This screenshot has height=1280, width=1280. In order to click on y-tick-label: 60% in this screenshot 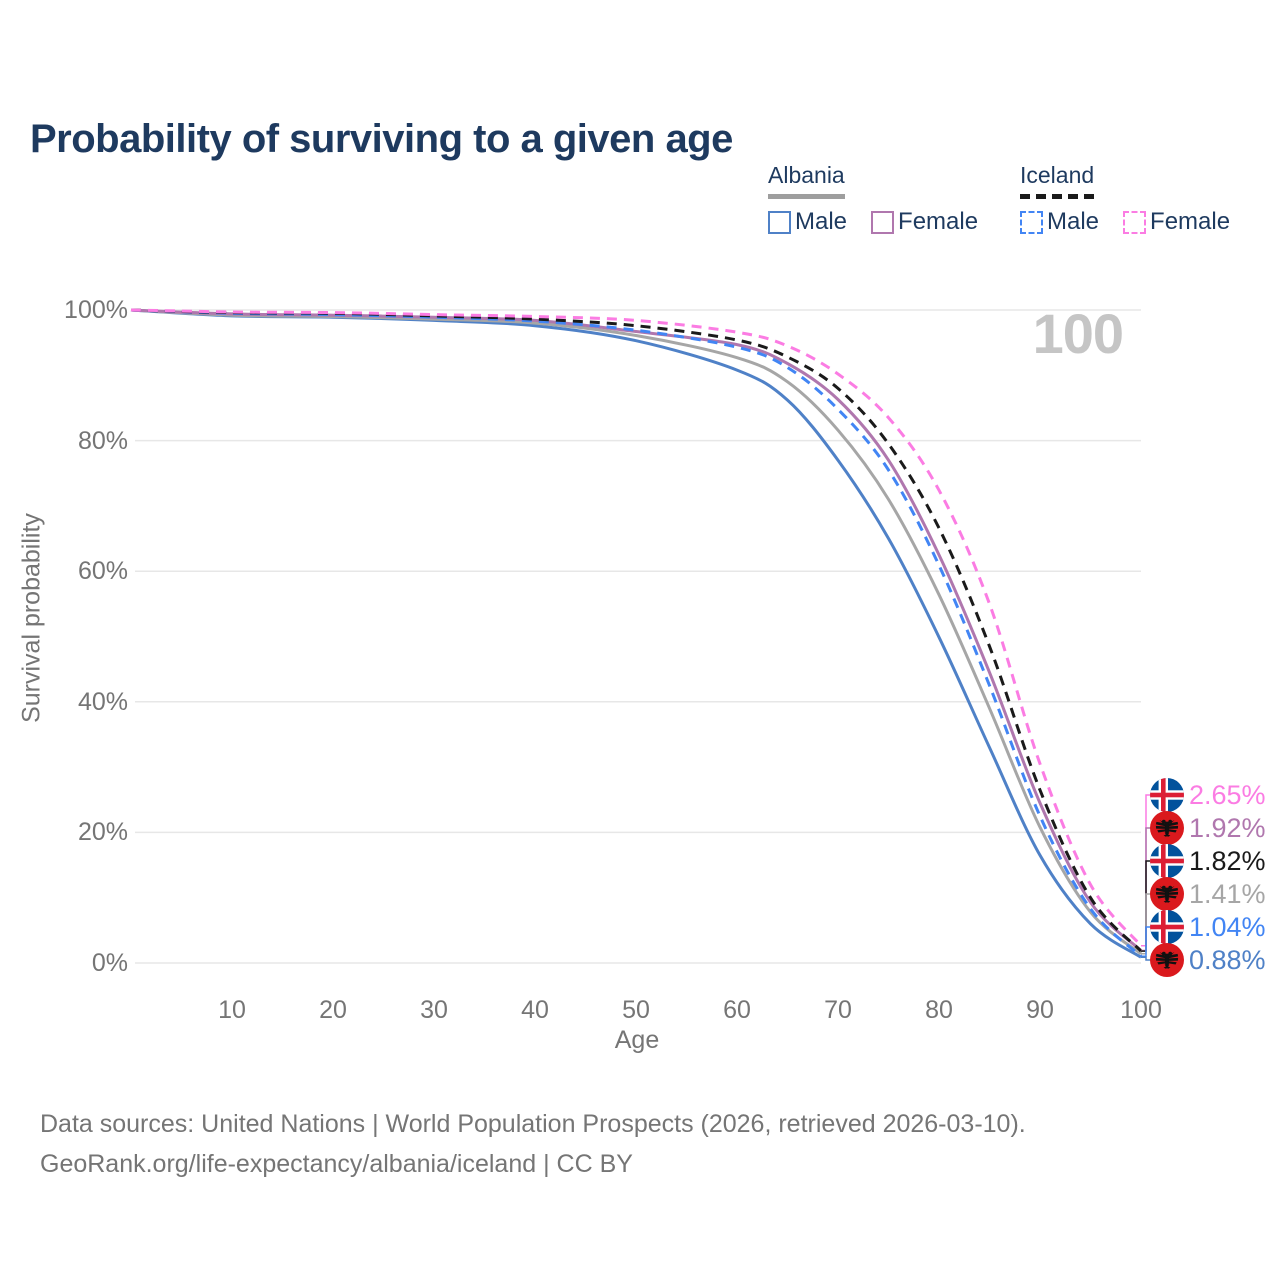, I will do `click(102, 571)`.